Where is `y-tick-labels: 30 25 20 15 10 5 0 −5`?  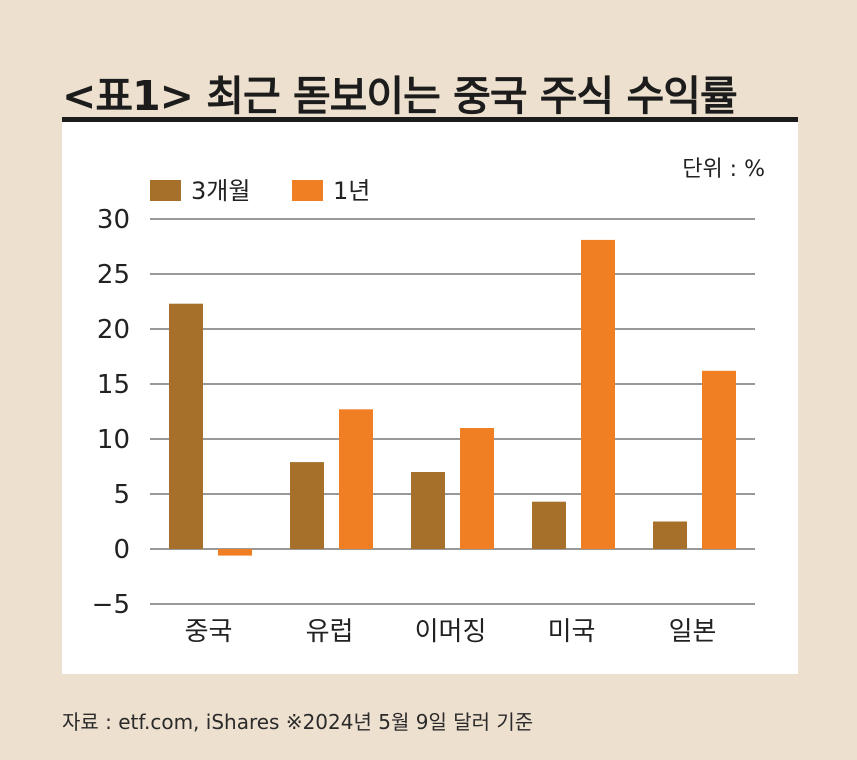 y-tick-labels: 30 25 20 15 10 5 0 −5 is located at coordinates (111, 412).